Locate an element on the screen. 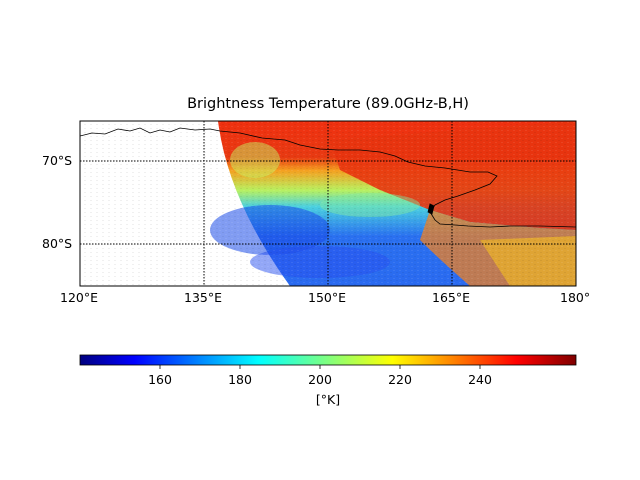 Image resolution: width=640 pixels, height=480 pixels. colorbar-tick-220: 220 is located at coordinates (400, 379).